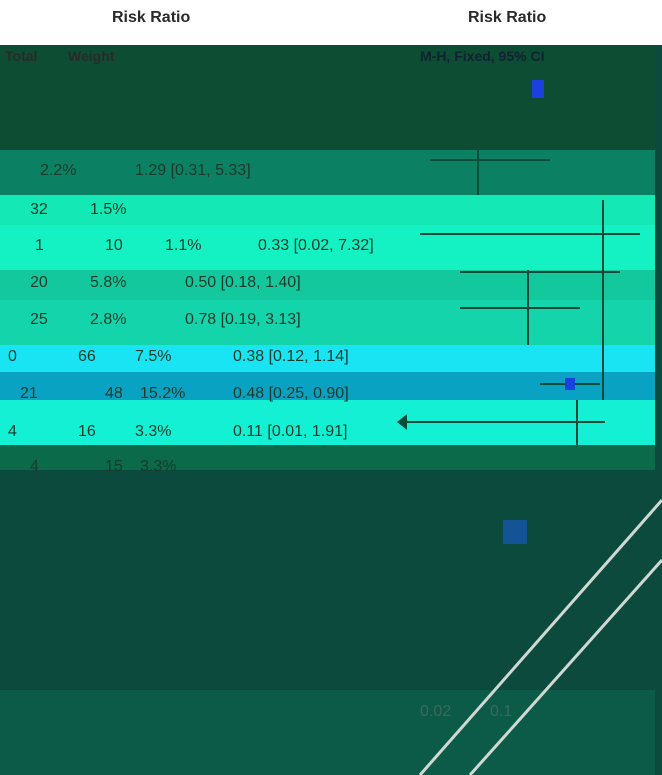 This screenshot has height=775, width=662. What do you see at coordinates (29, 393) in the screenshot?
I see `table-cell: 21` at bounding box center [29, 393].